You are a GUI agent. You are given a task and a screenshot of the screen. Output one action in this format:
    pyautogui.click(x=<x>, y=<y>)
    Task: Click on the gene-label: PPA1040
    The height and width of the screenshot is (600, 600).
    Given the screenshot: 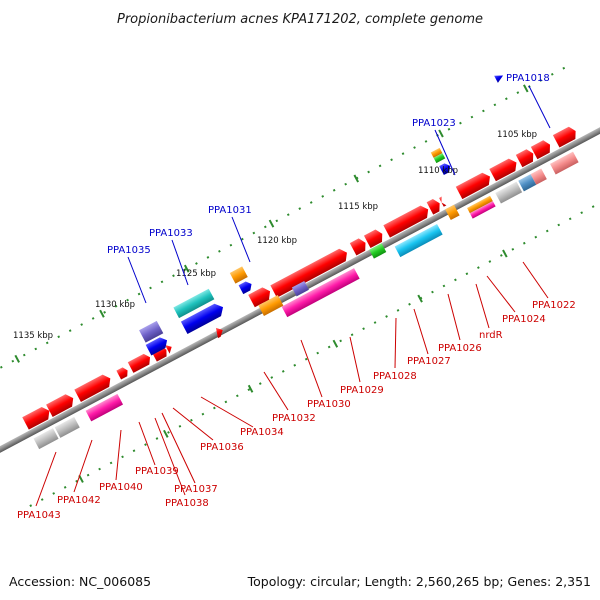 What is the action you would take?
    pyautogui.click(x=121, y=487)
    